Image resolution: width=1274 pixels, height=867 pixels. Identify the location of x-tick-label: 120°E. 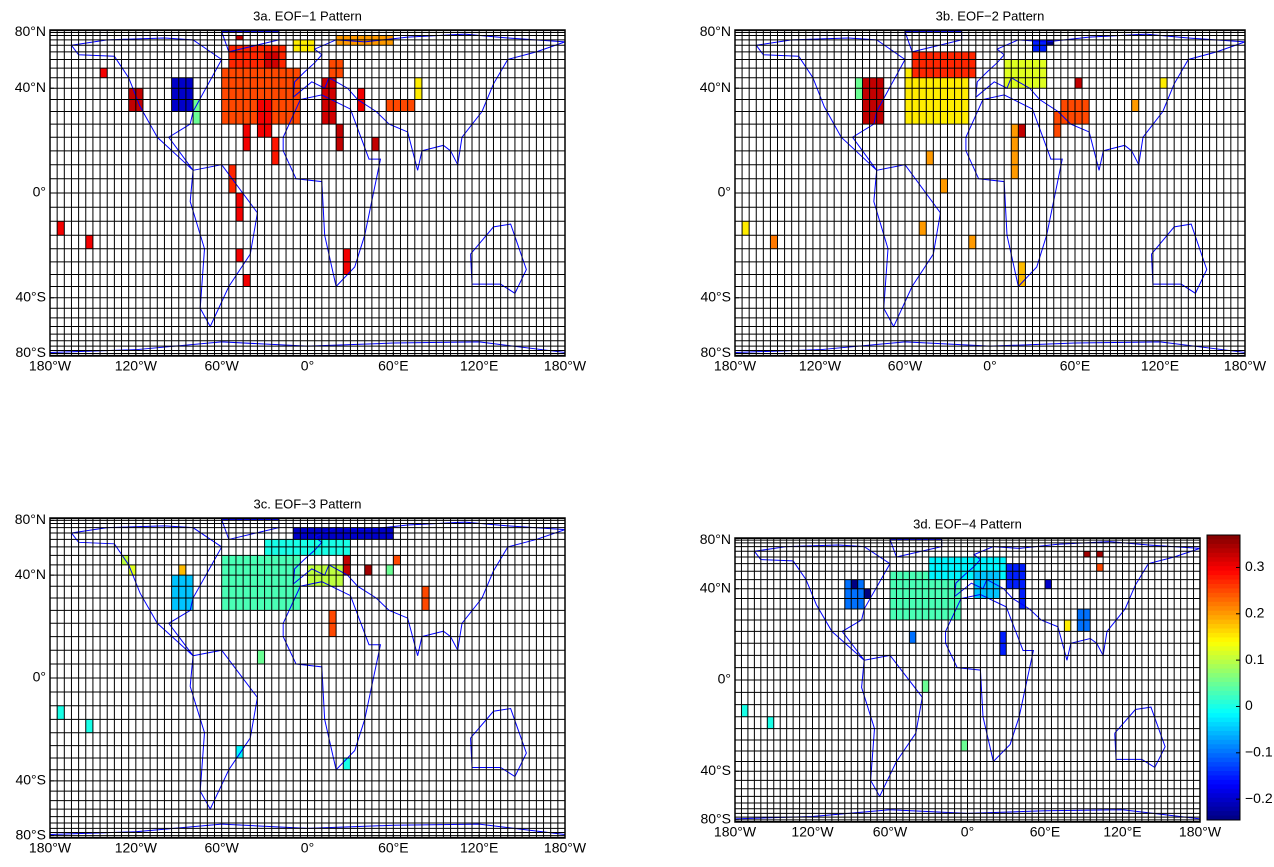
(1122, 832).